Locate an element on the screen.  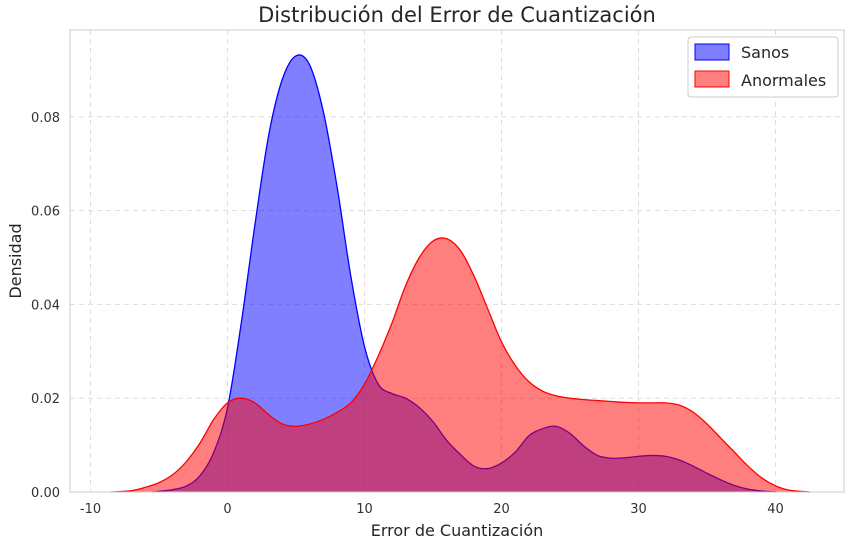
x-tick-label: 40 is located at coordinates (775, 509).